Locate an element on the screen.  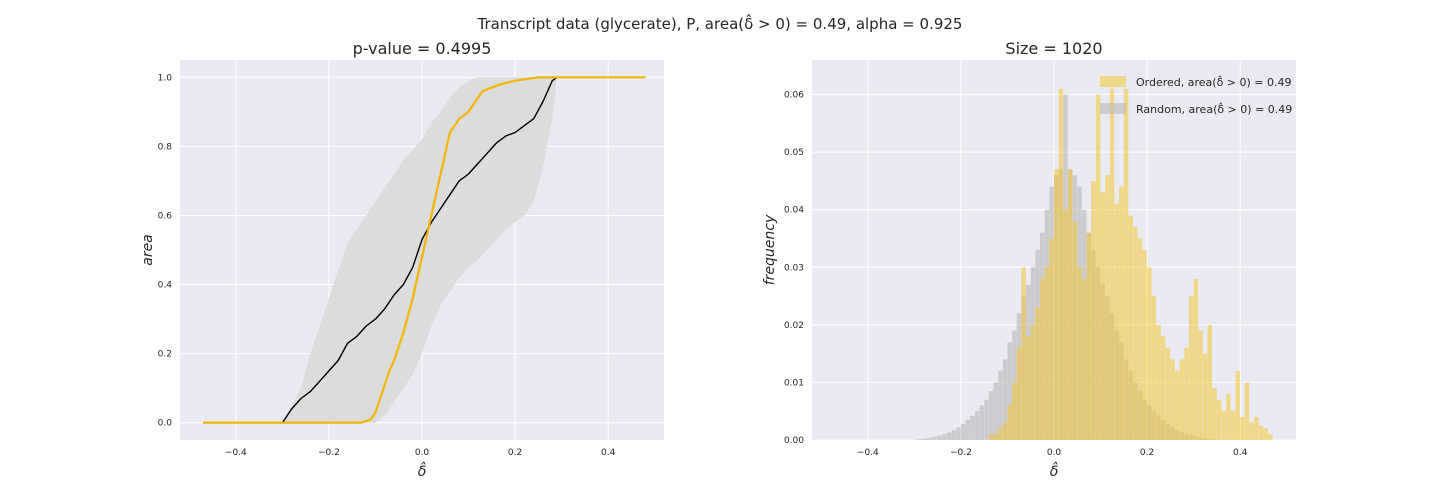
left-x-tick-label: 0.4 is located at coordinates (608, 453).